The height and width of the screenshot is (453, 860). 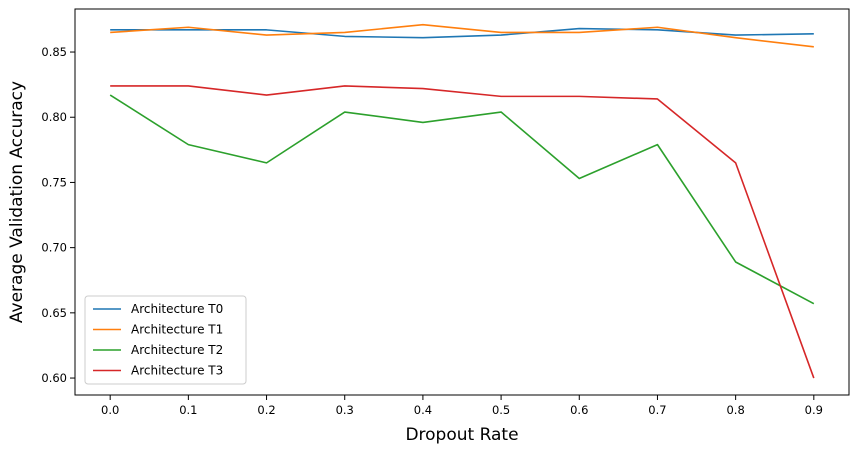 What do you see at coordinates (177, 371) in the screenshot?
I see `legend-entry-label: Architecture T3` at bounding box center [177, 371].